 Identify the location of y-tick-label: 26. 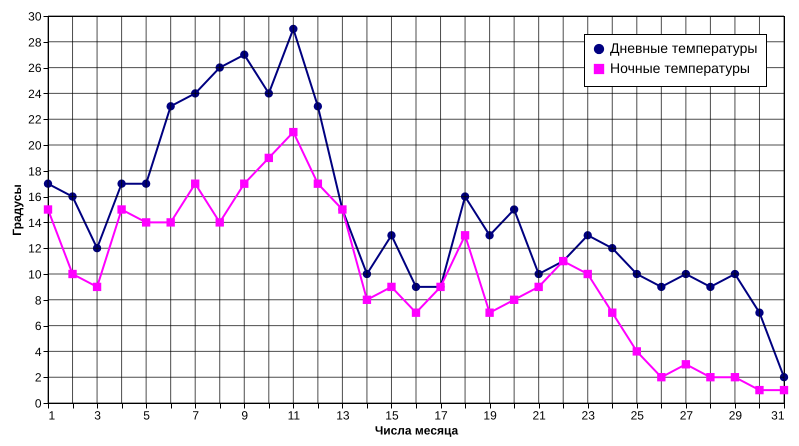
(35, 68).